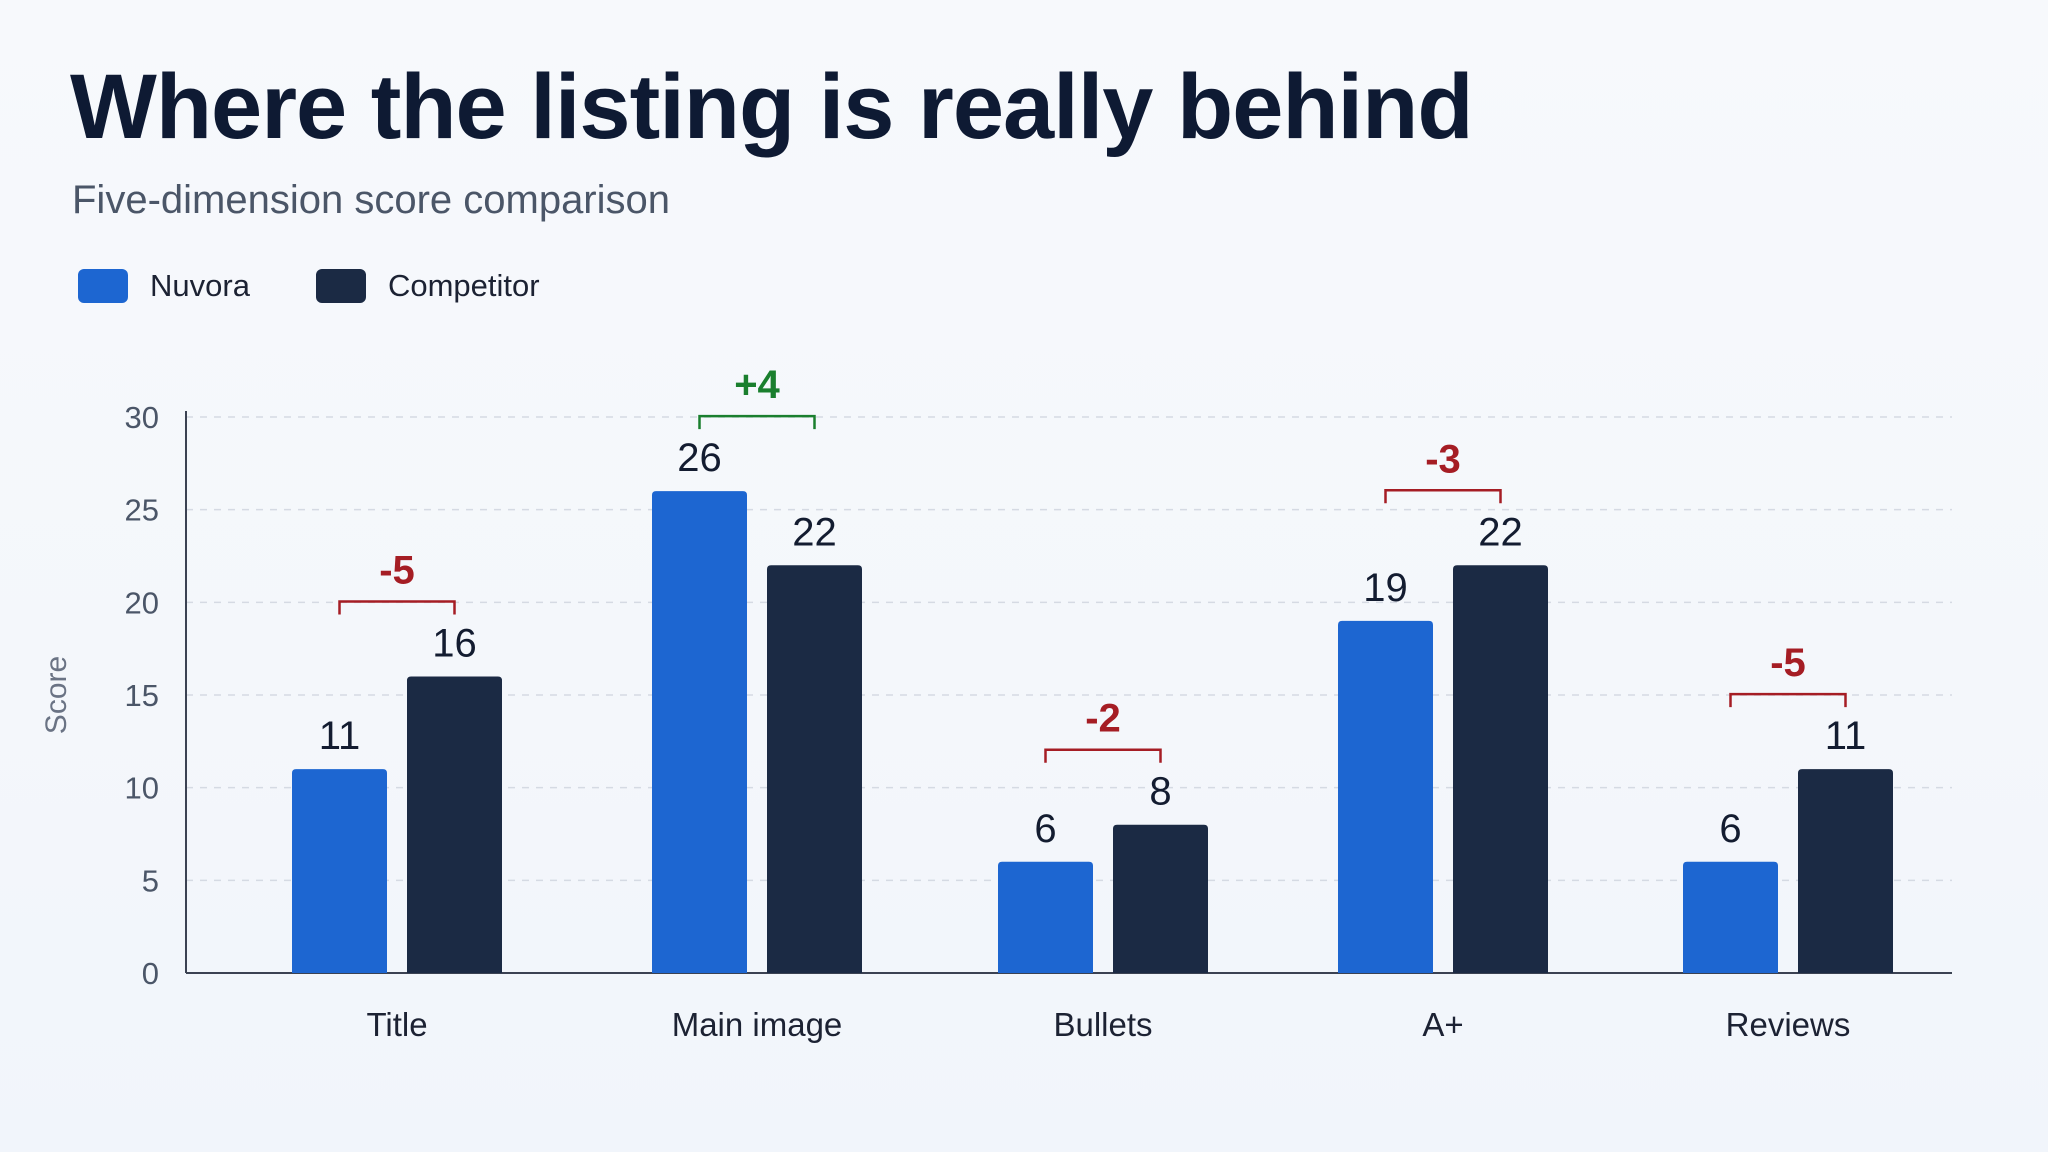 The width and height of the screenshot is (2048, 1152). Describe the element at coordinates (396, 1024) in the screenshot. I see `x-tick-label-title: Title` at that location.